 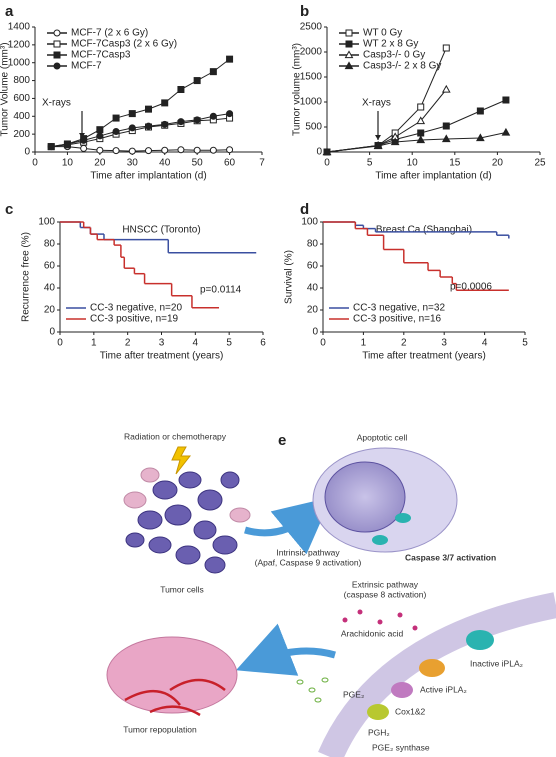 I want to click on arrow, so click(x=285, y=649).